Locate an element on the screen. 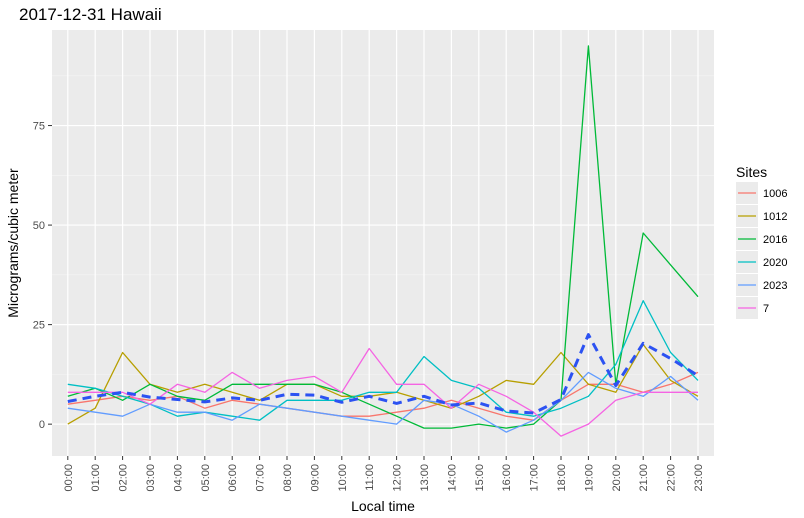 This screenshot has width=804, height=518. x-tick-label: 16:00 is located at coordinates (507, 478).